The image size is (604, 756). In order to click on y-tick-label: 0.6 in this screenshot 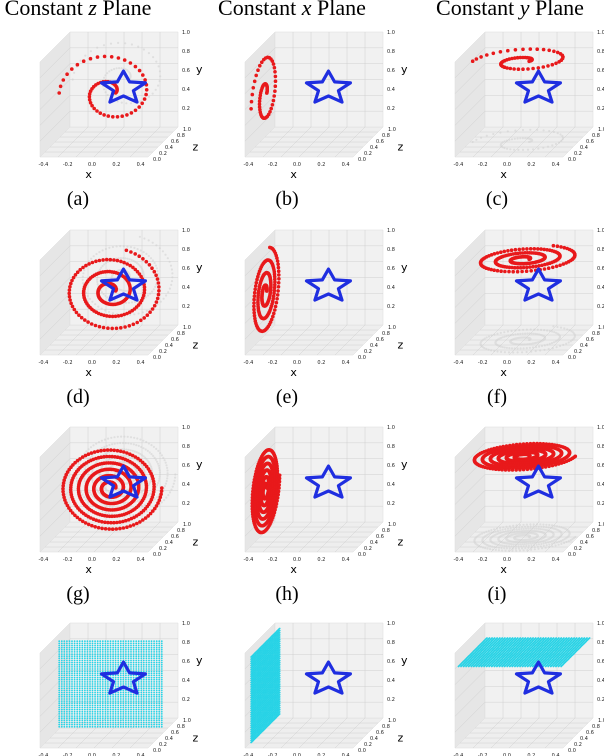, I will do `click(391, 466)`.